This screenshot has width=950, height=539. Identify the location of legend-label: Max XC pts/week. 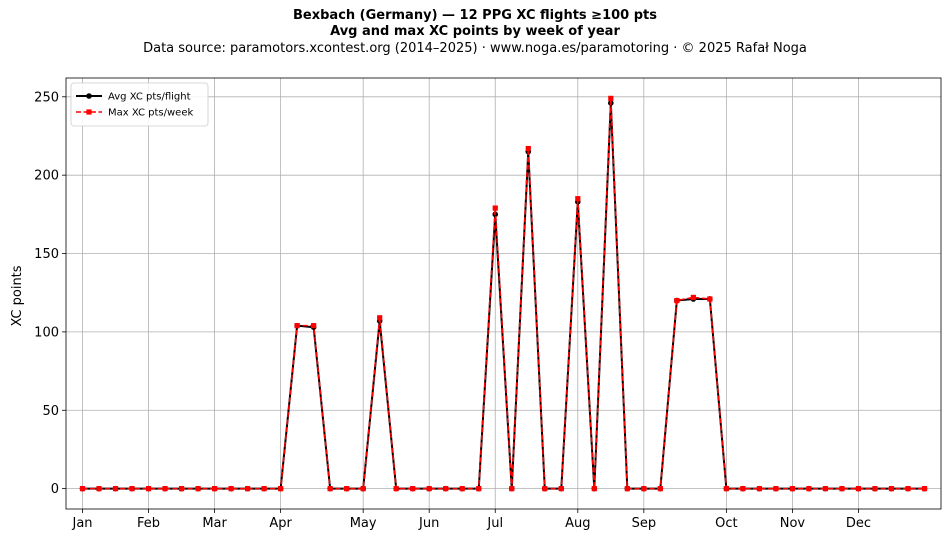
(150, 113).